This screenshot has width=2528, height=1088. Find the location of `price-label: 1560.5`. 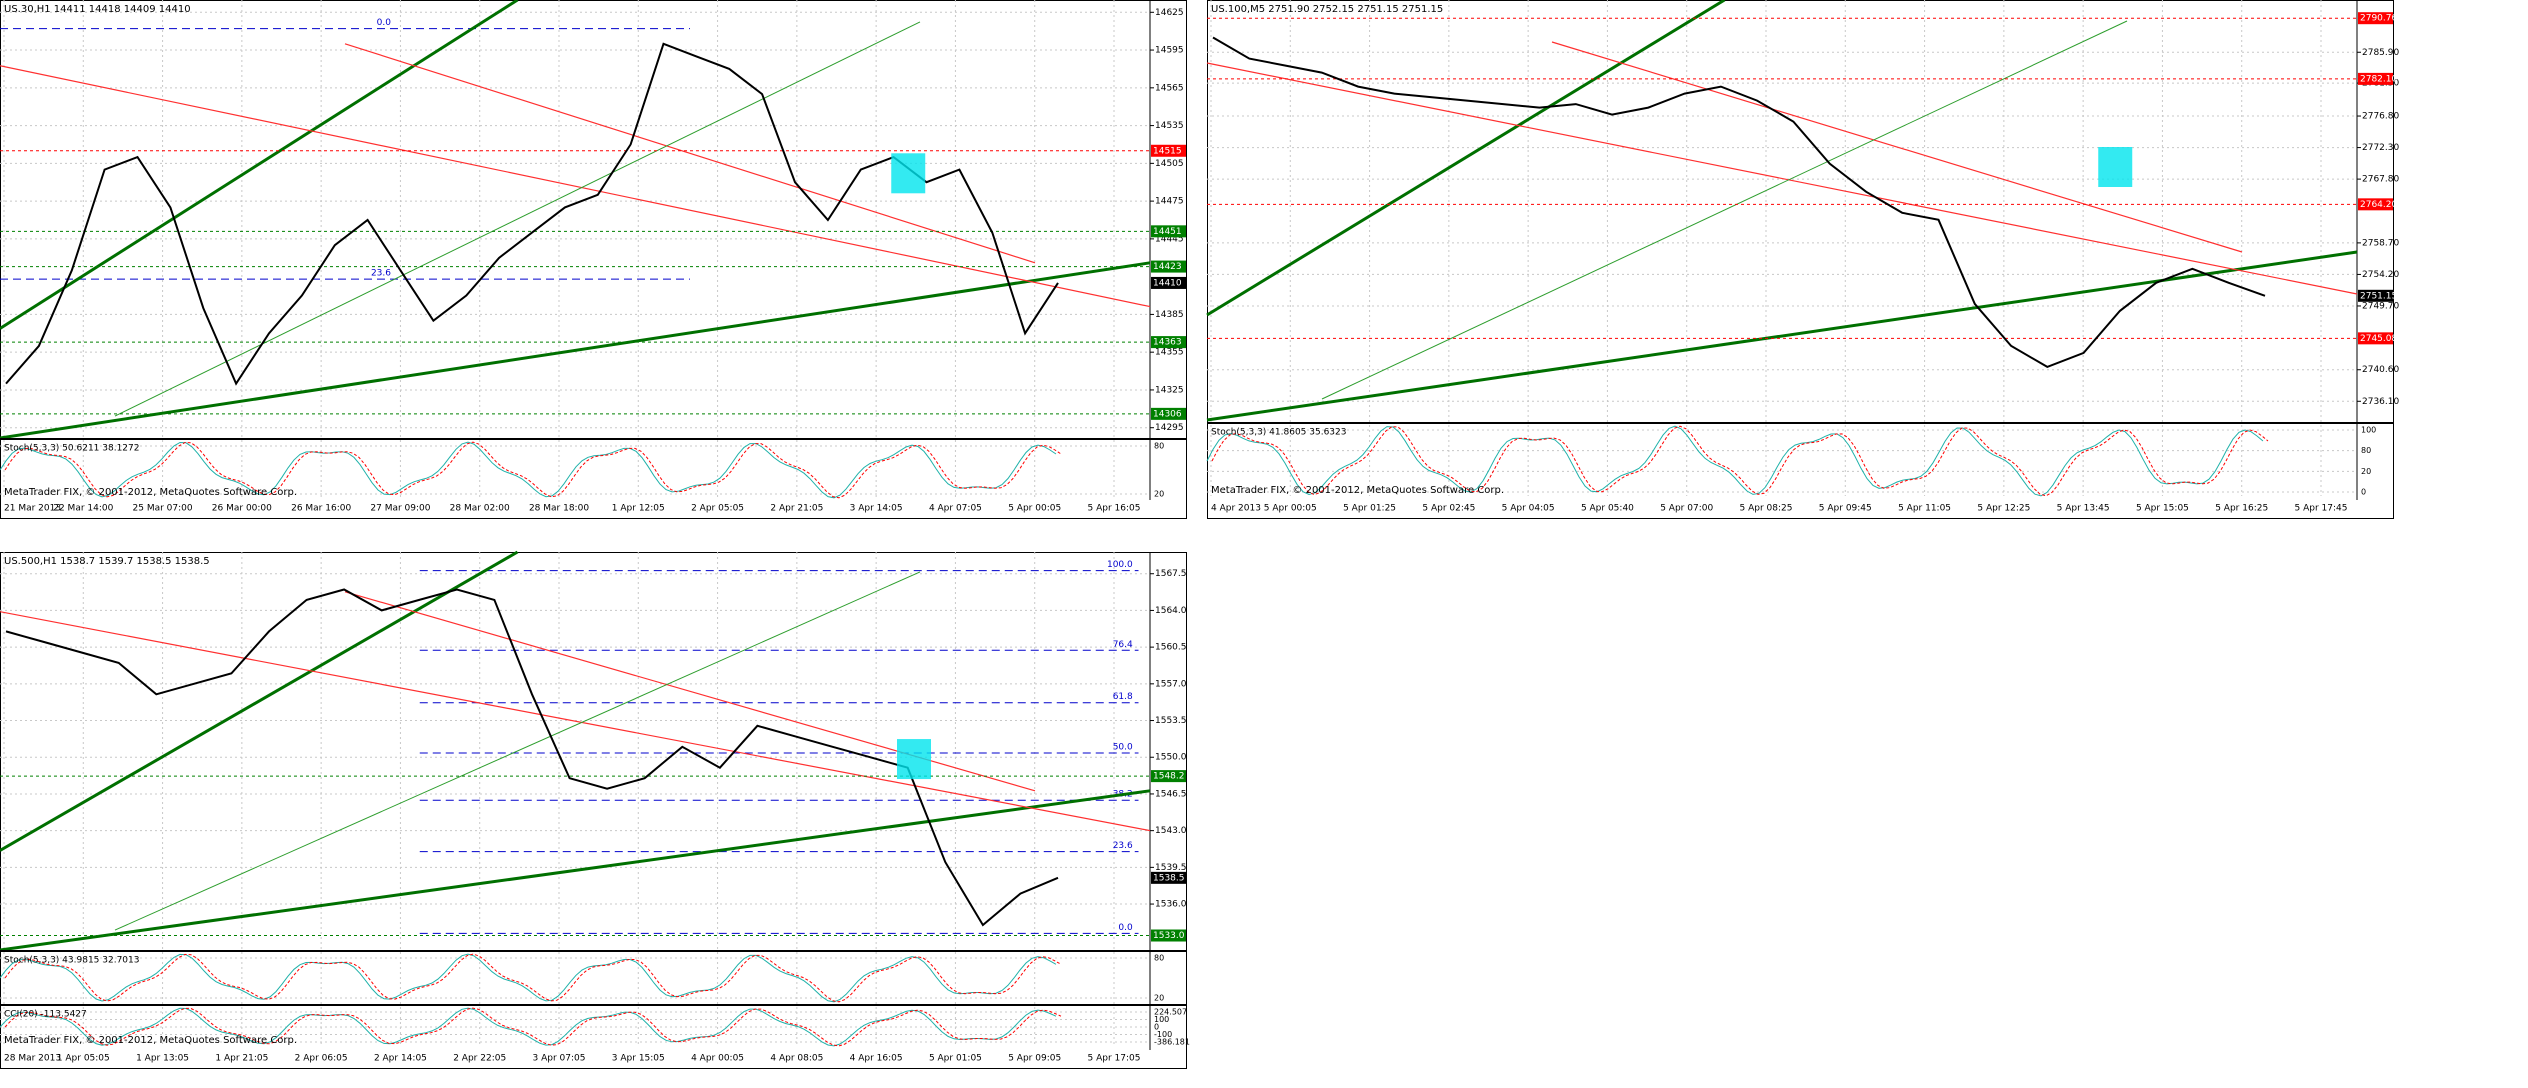

price-label: 1560.5 is located at coordinates (1171, 648).